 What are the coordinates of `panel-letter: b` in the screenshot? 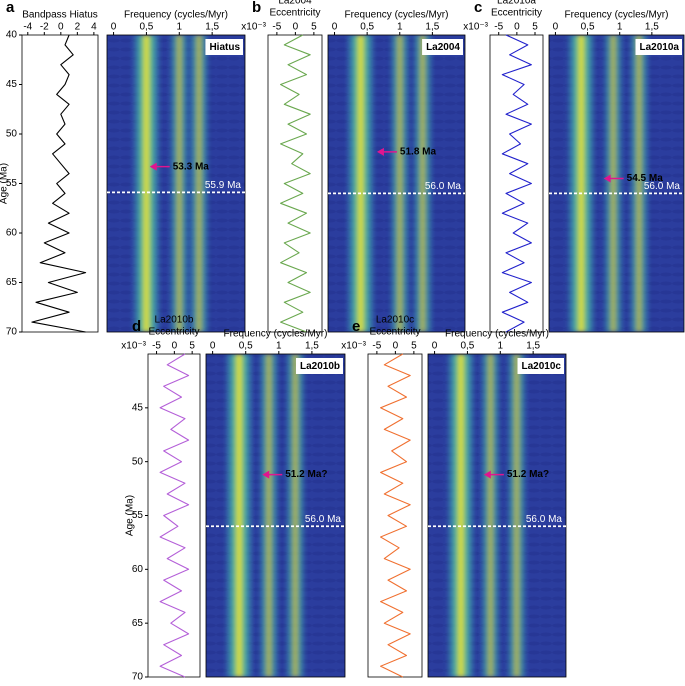 It's located at (256, 8).